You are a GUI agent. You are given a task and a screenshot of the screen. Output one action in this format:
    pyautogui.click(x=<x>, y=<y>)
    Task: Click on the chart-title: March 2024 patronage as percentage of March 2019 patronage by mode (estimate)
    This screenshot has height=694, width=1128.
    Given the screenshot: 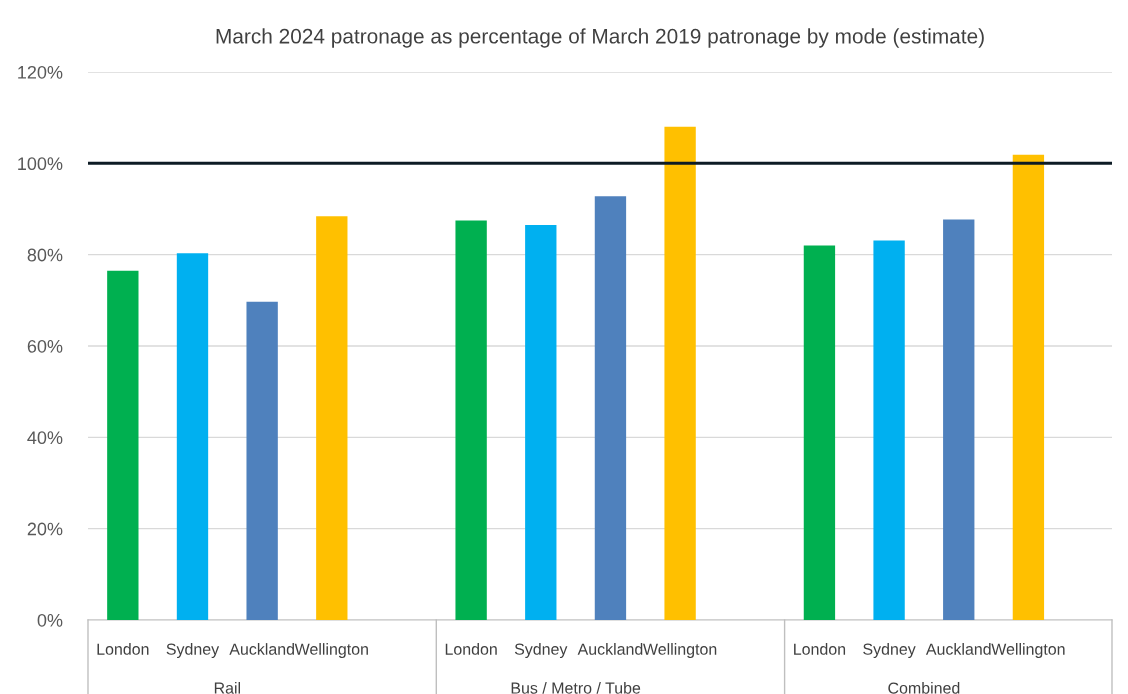 What is the action you would take?
    pyautogui.click(x=600, y=38)
    